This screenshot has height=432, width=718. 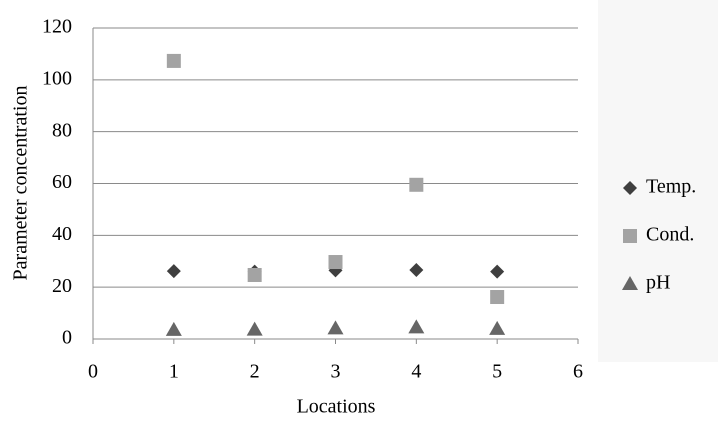 What do you see at coordinates (57, 78) in the screenshot?
I see `y-tick-label: 100` at bounding box center [57, 78].